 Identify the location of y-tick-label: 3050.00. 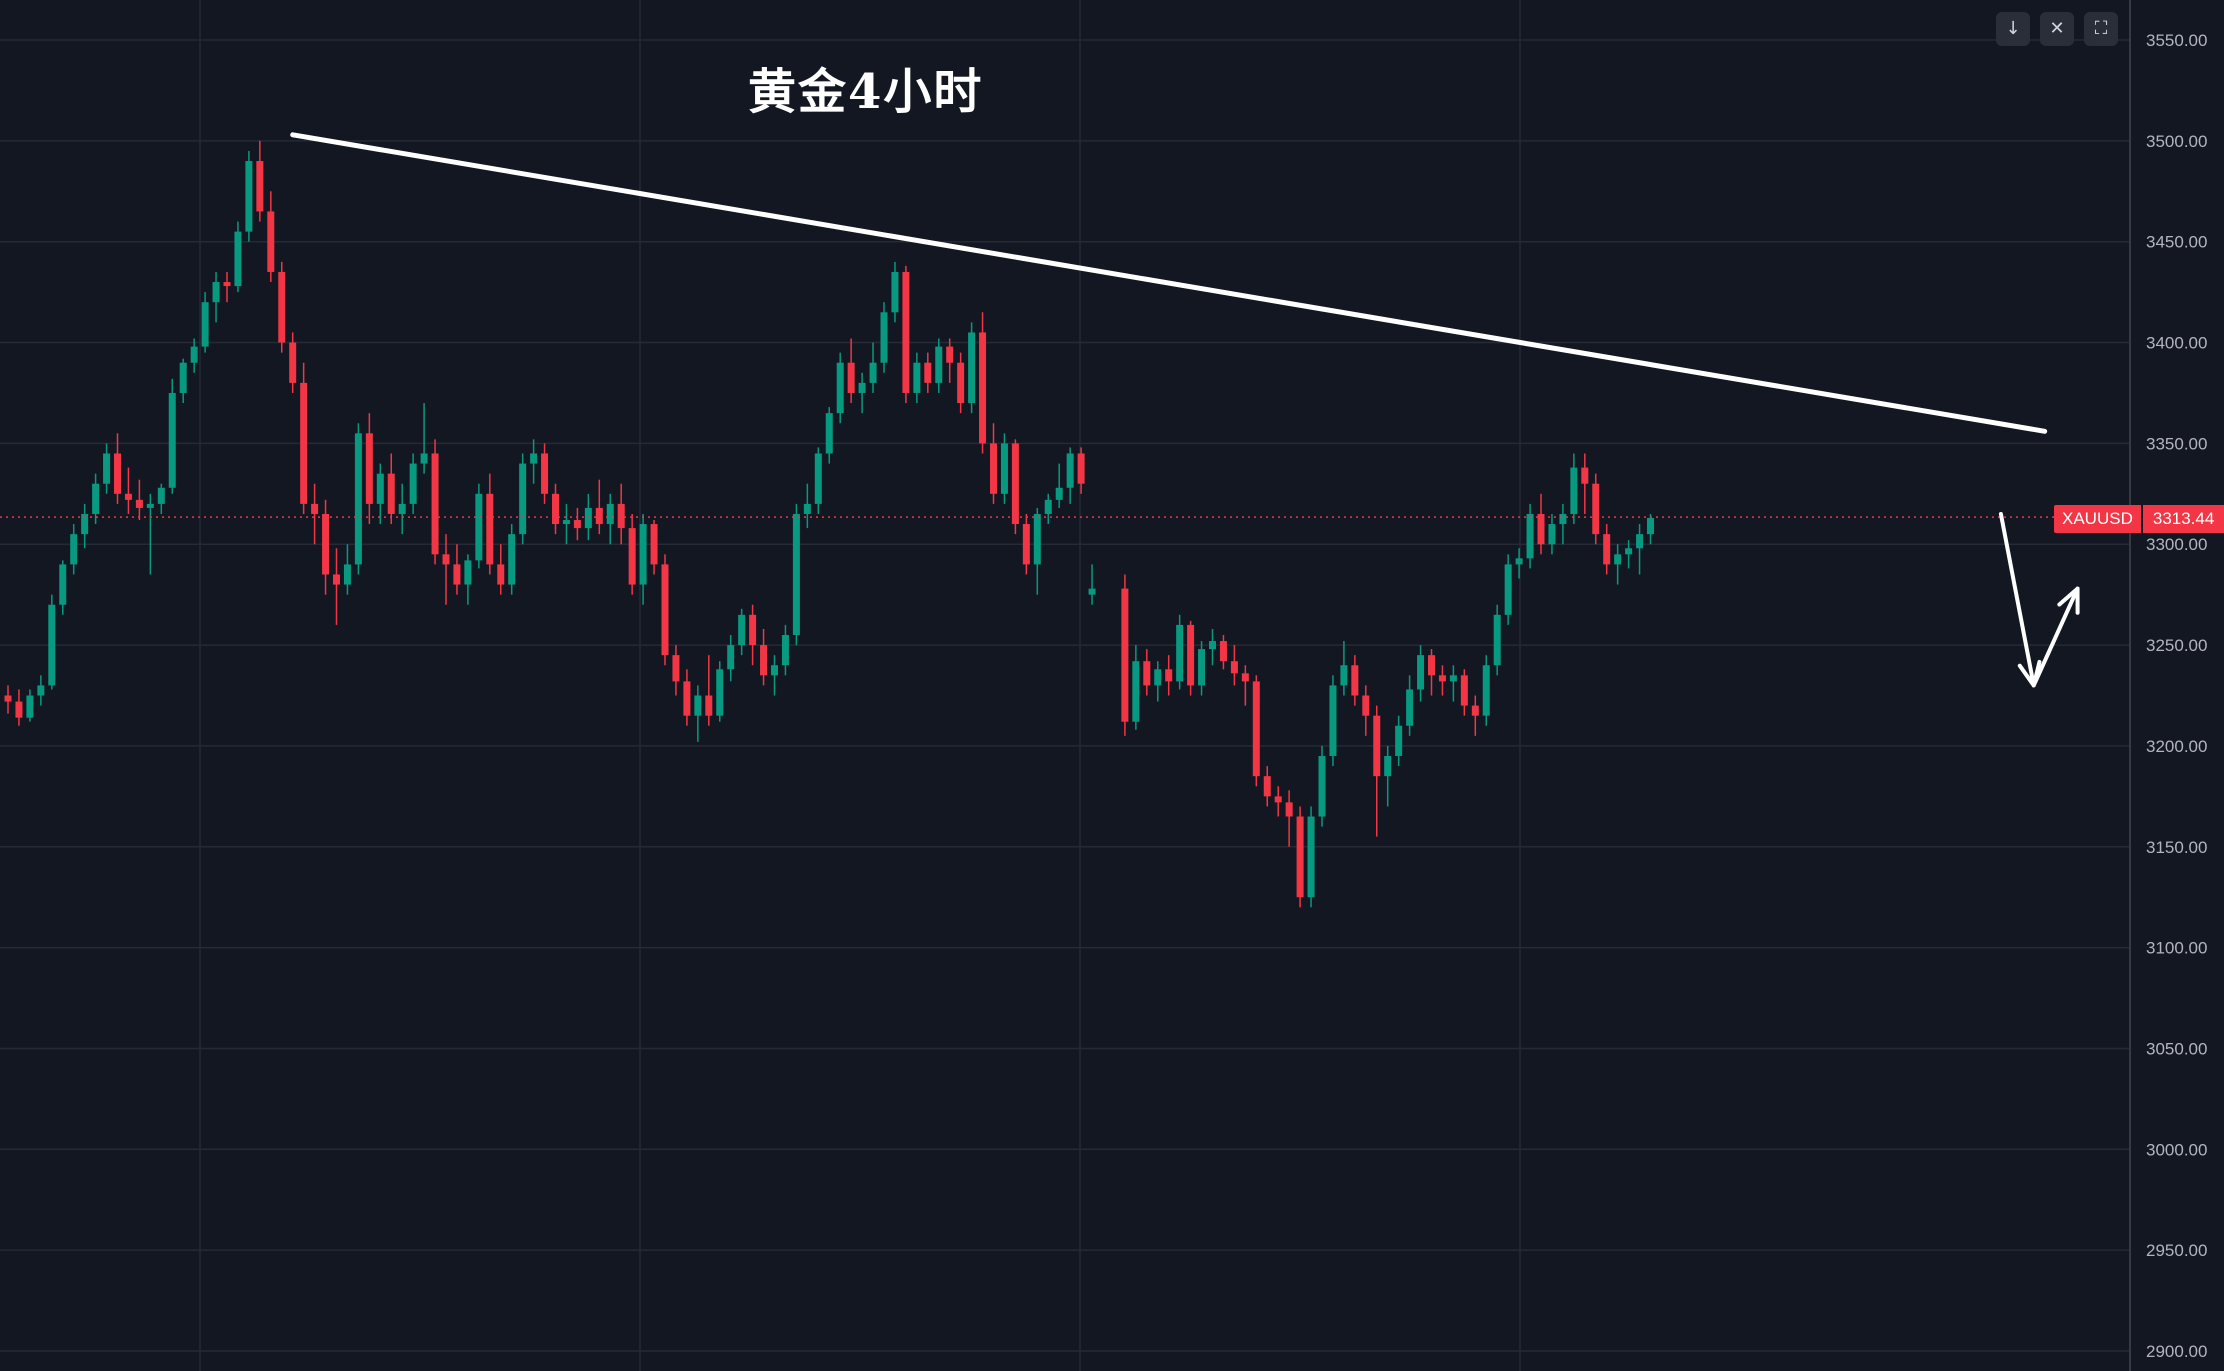
(2176, 1048).